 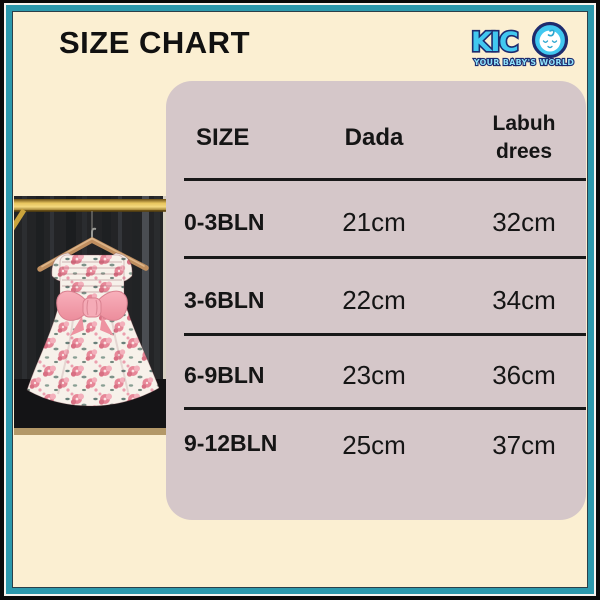 What do you see at coordinates (231, 443) in the screenshot?
I see `size-label: 9-12BLN` at bounding box center [231, 443].